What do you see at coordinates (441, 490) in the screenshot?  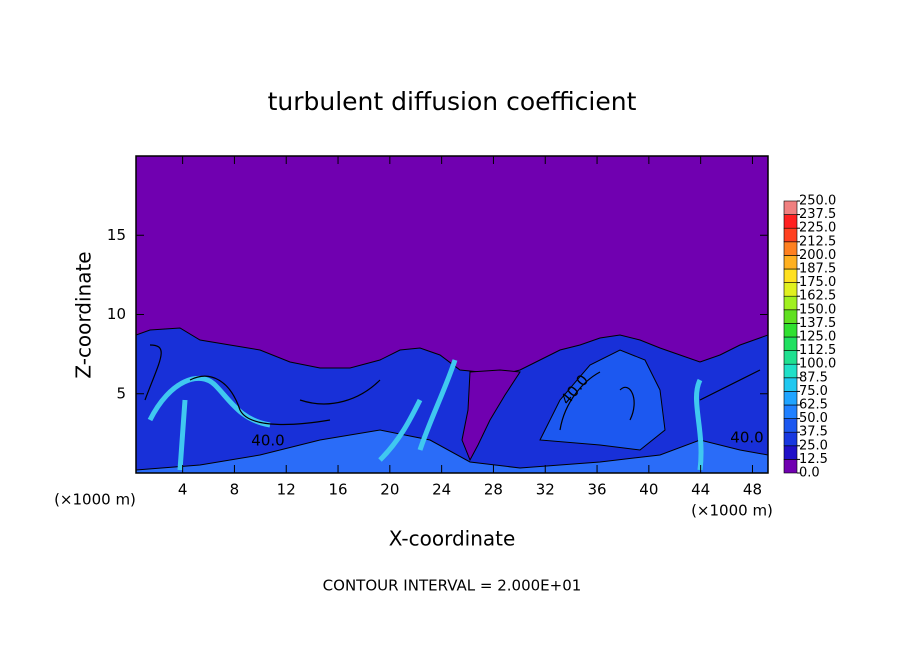 I see `x-tick-label: 24` at bounding box center [441, 490].